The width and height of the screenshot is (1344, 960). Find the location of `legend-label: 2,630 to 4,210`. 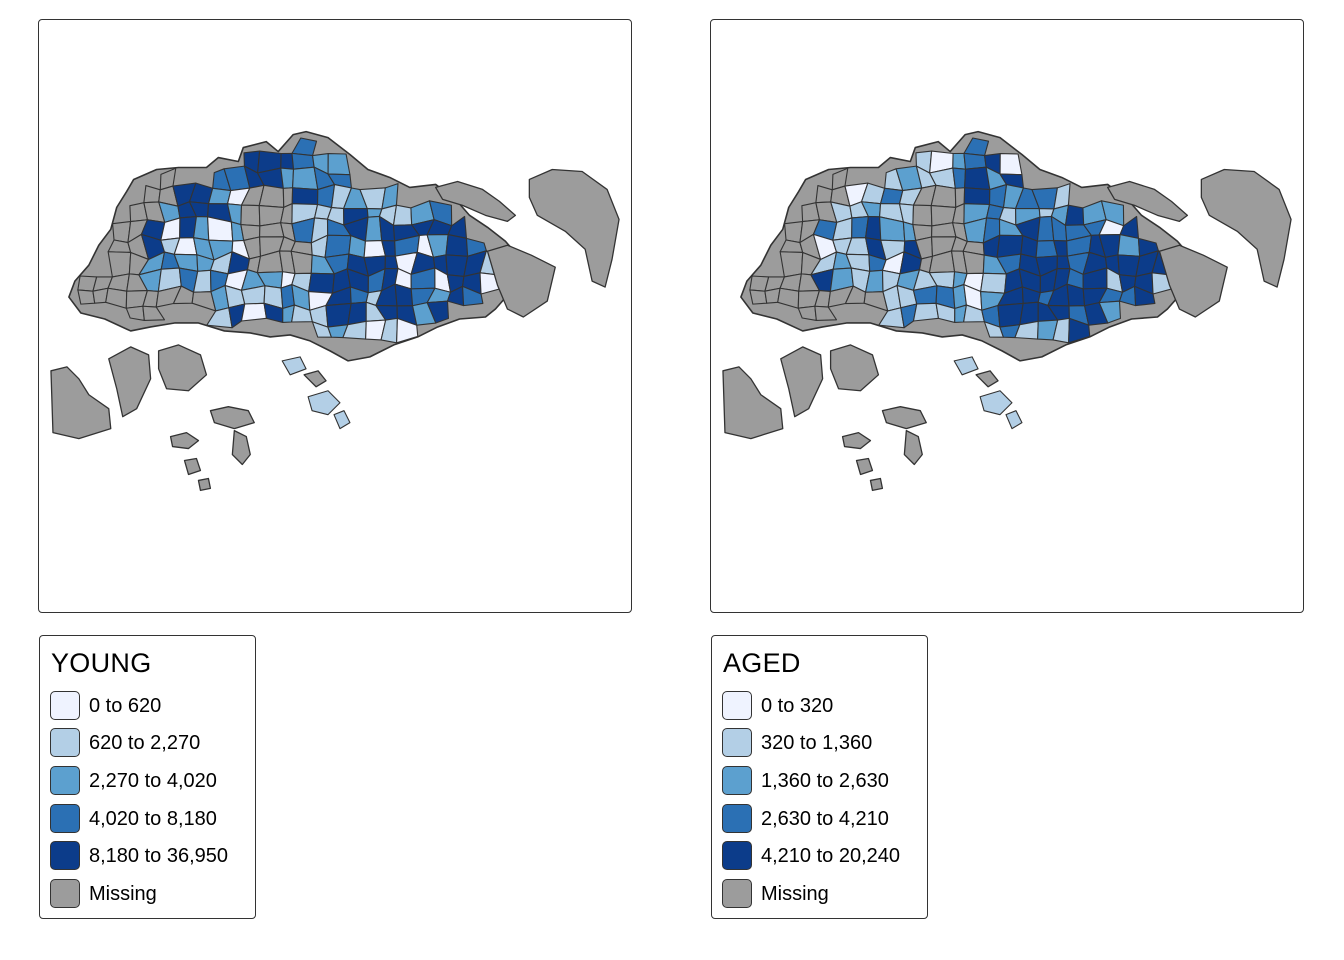

legend-label: 2,630 to 4,210 is located at coordinates (825, 819).